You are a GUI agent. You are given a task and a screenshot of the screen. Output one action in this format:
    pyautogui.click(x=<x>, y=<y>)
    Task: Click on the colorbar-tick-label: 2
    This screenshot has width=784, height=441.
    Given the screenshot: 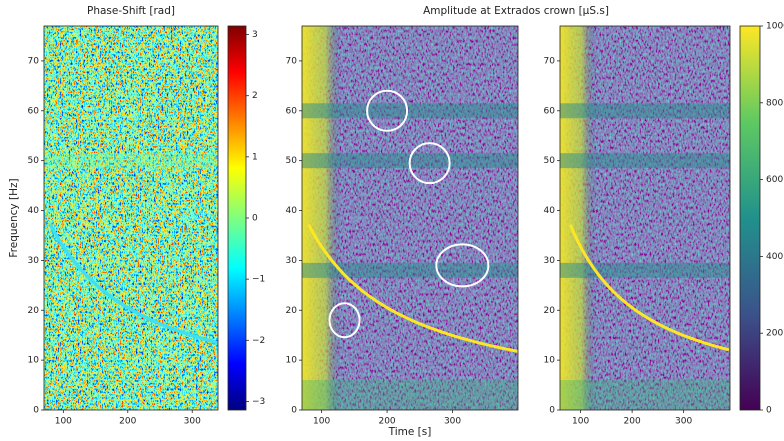 What is the action you would take?
    pyautogui.click(x=255, y=96)
    